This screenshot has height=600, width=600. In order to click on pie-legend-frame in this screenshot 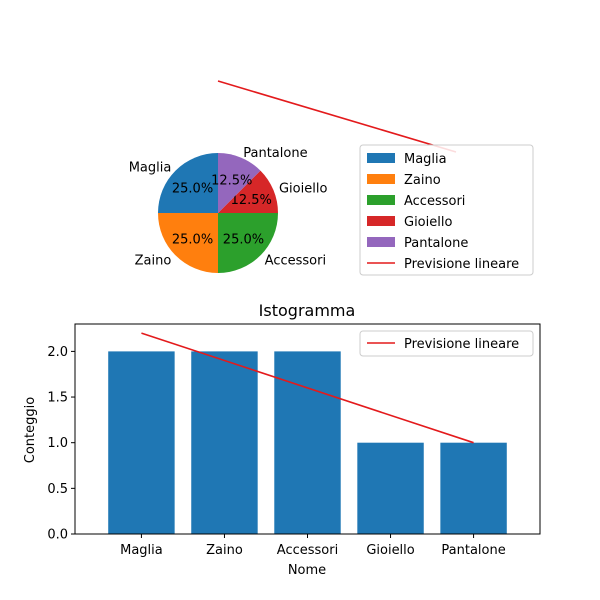, I will do `click(446, 210)`.